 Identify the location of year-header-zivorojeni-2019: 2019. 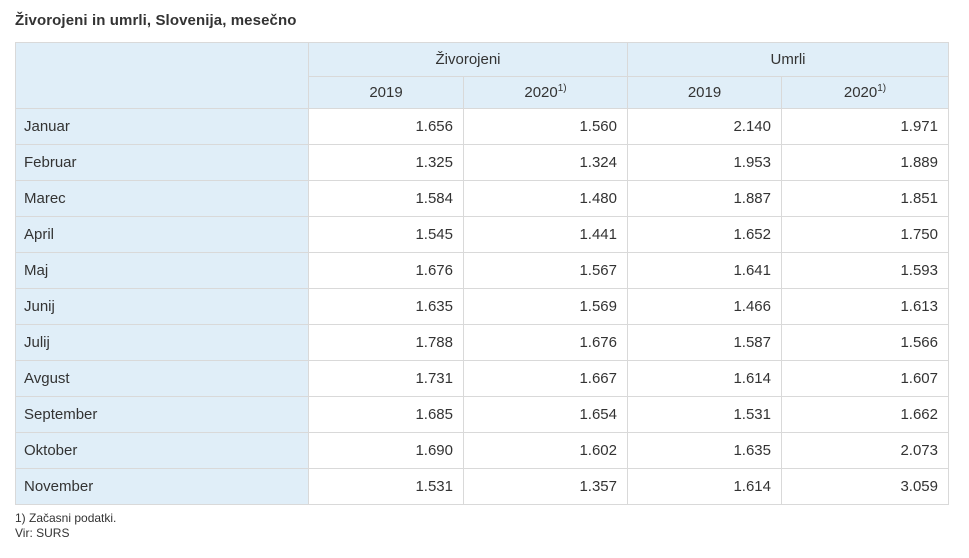
(386, 92).